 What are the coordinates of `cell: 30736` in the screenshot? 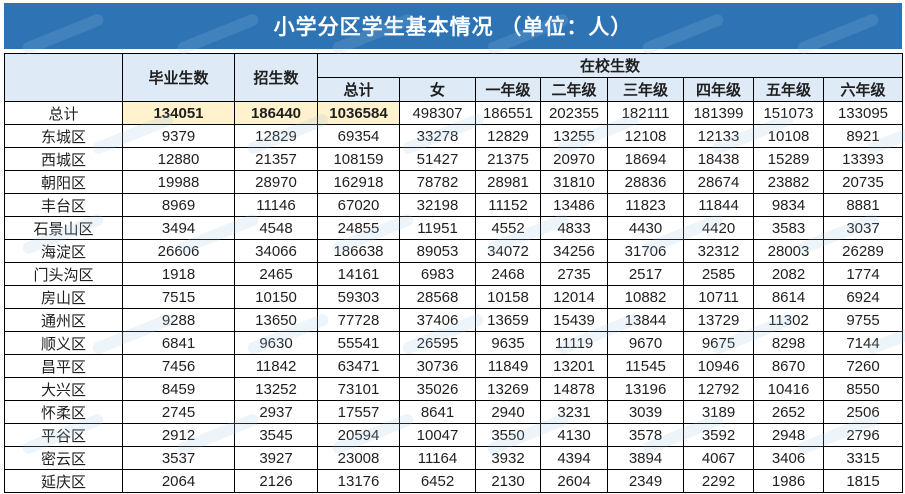 It's located at (437, 366).